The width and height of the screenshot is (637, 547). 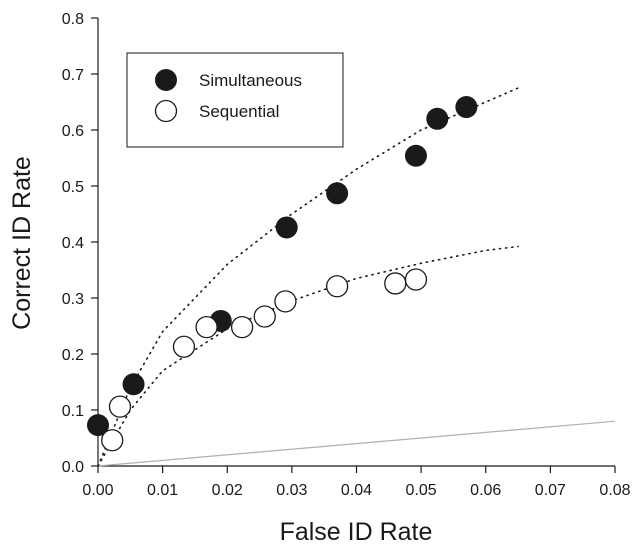 What do you see at coordinates (291, 490) in the screenshot?
I see `x-tick-label: 0.03` at bounding box center [291, 490].